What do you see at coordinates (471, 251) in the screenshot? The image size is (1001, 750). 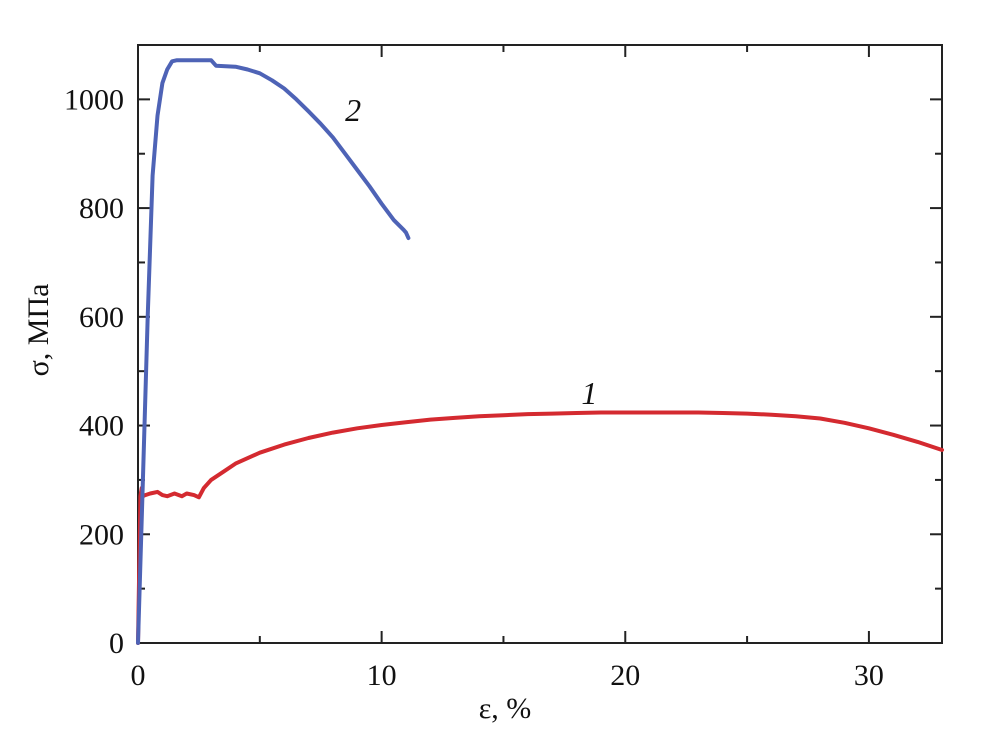 I see `curve-labels: 12` at bounding box center [471, 251].